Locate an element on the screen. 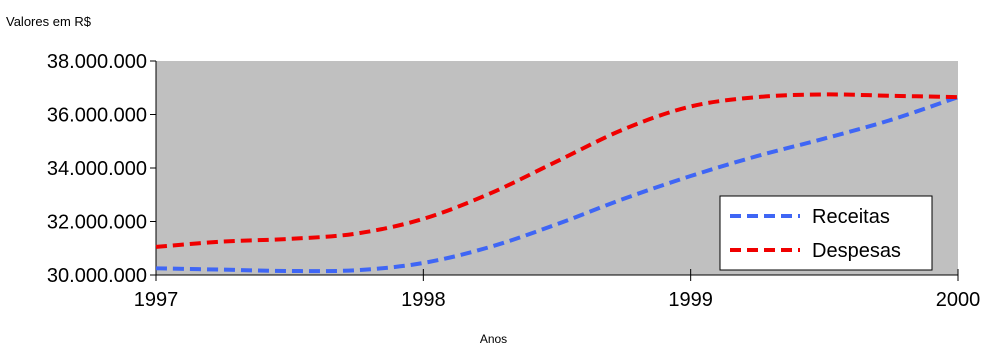 Image resolution: width=987 pixels, height=349 pixels. legend: Receitas Despesas is located at coordinates (826, 233).